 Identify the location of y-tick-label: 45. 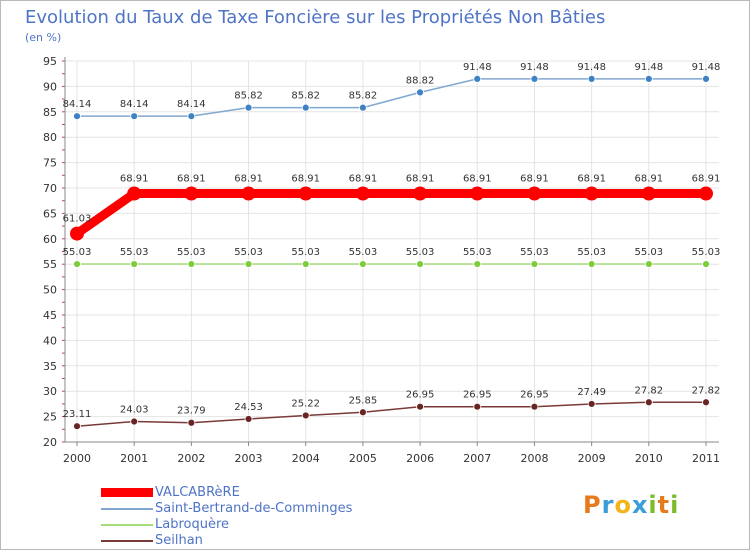
(50, 315).